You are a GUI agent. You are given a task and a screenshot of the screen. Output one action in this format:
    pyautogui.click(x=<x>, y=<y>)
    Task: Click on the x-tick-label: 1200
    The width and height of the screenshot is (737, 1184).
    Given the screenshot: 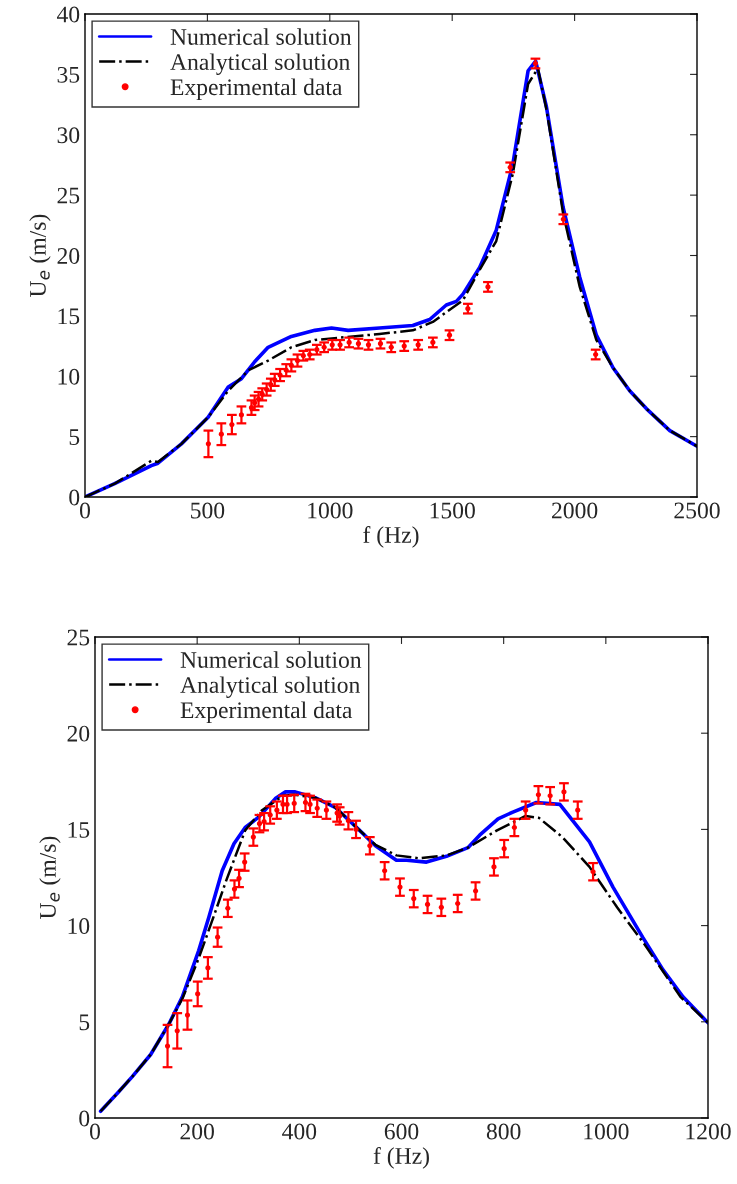 What is the action you would take?
    pyautogui.click(x=708, y=1131)
    